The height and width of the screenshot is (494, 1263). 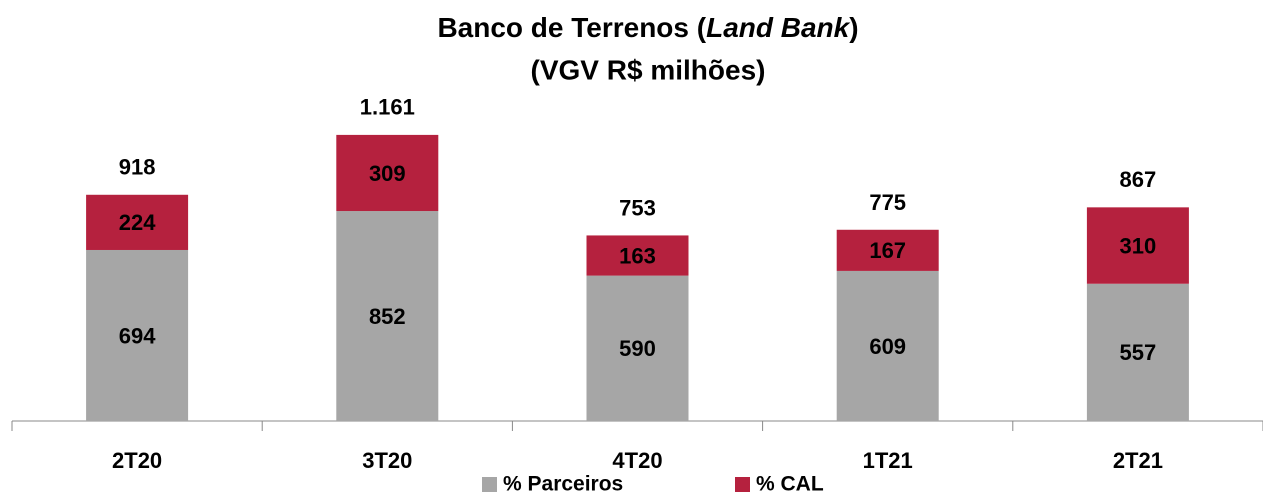 I want to click on segment-label: 852, so click(x=387, y=316).